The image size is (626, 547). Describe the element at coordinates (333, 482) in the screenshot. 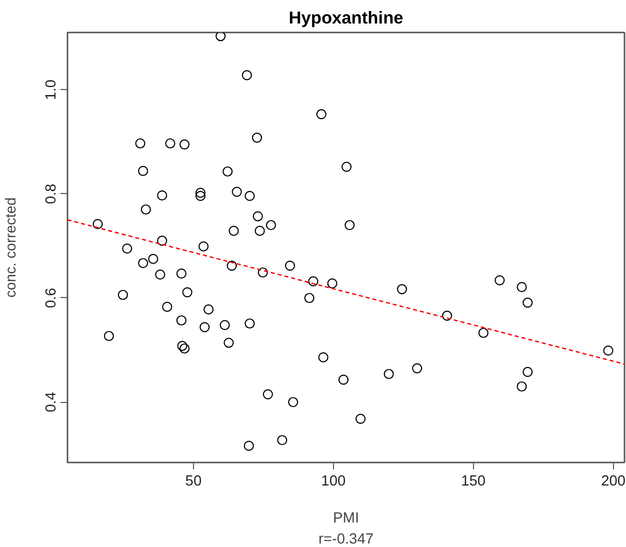

I see `x-tick-label: 100` at that location.